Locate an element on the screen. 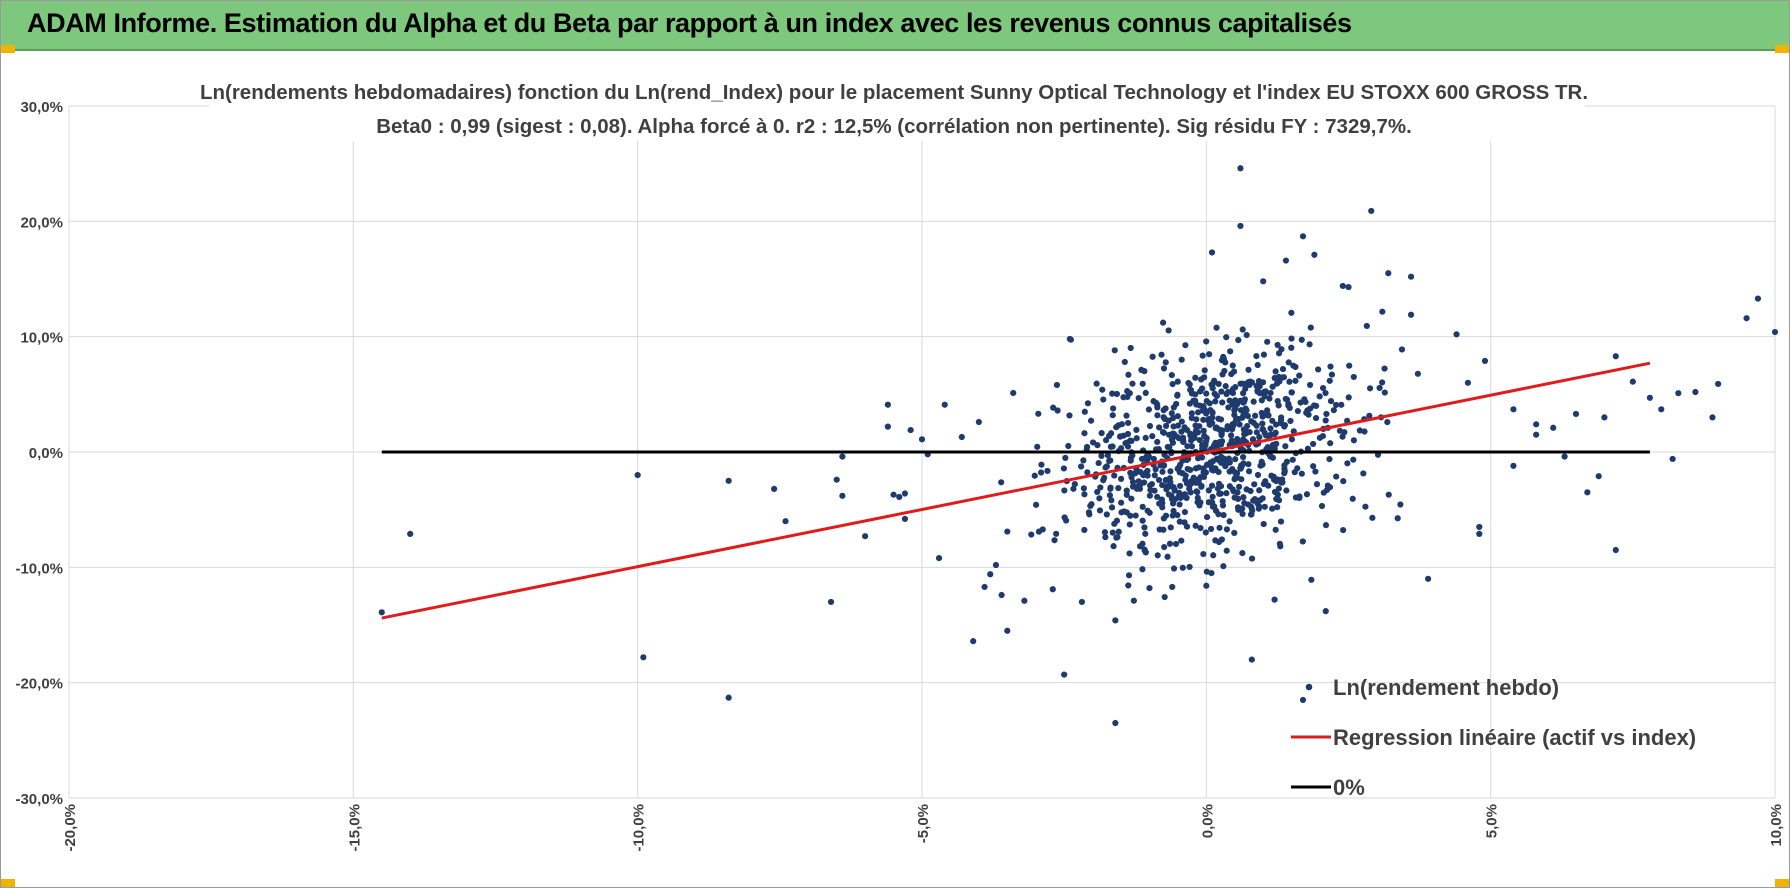 The image size is (1790, 888). x-tick-label: 5,0% is located at coordinates (1492, 821).